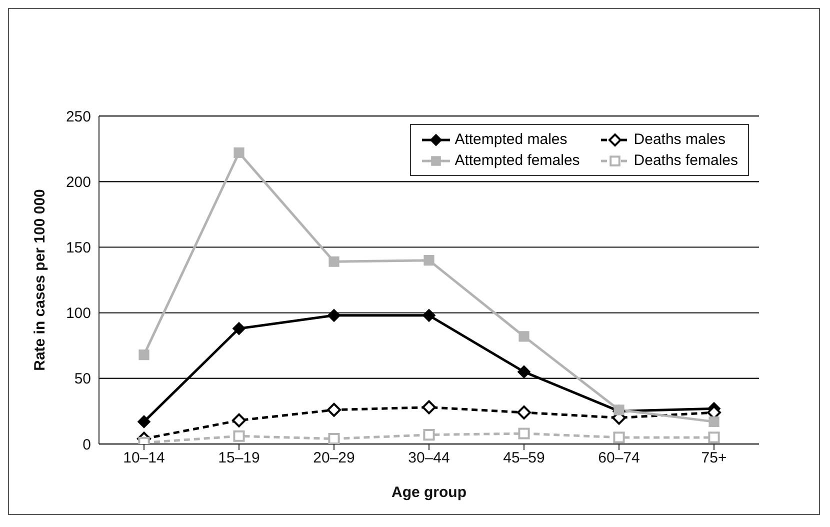  Describe the element at coordinates (78, 313) in the screenshot. I see `y-tick-label: 100` at that location.